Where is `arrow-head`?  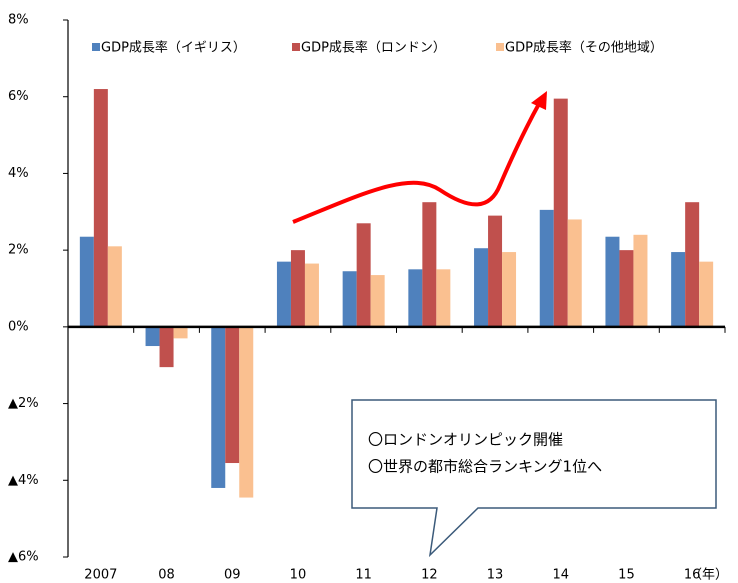 arrow-head is located at coordinates (539, 100).